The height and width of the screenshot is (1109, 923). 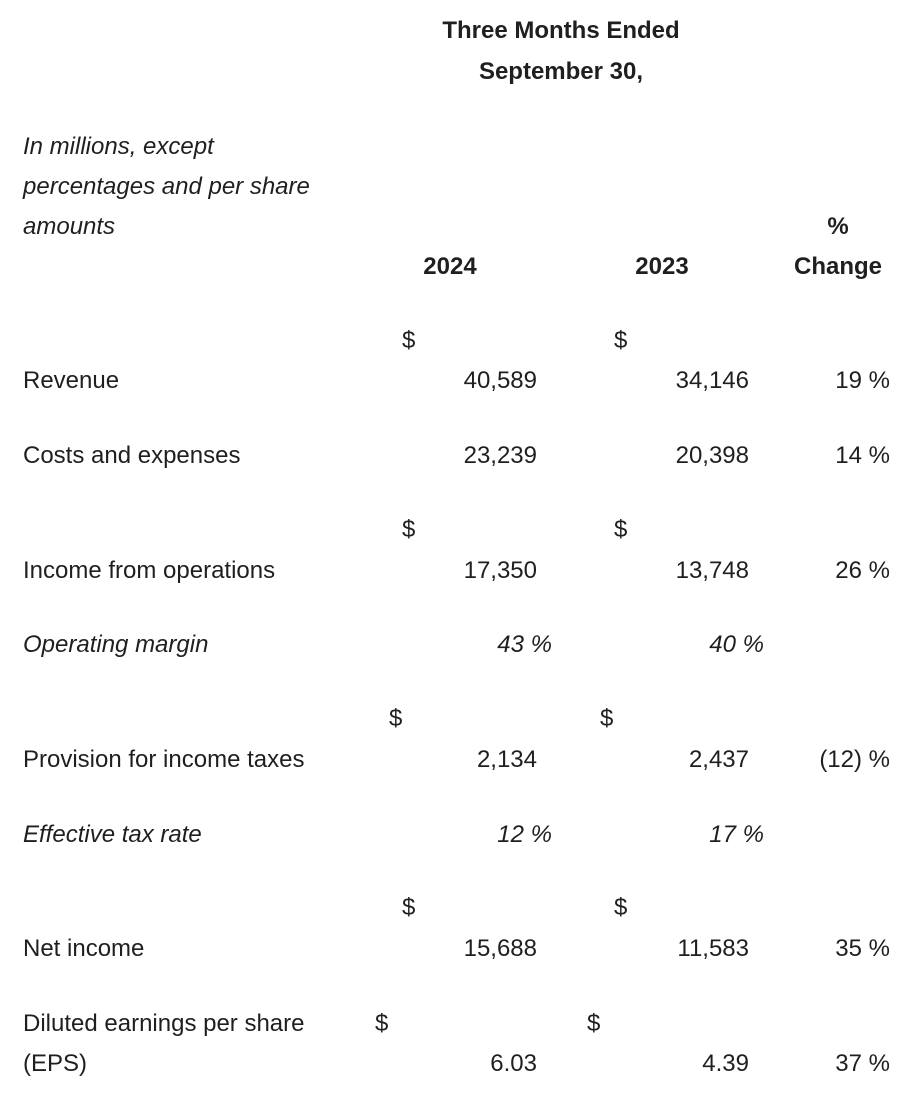 What do you see at coordinates (149, 570) in the screenshot?
I see `row-label-income-operations: Income from operations` at bounding box center [149, 570].